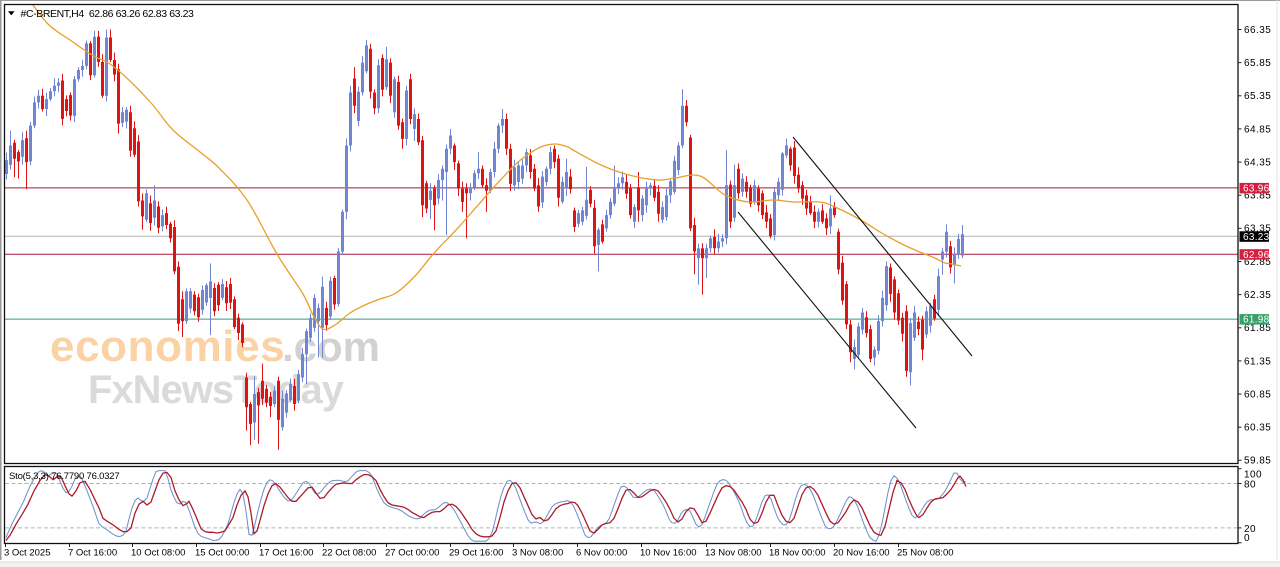 The height and width of the screenshot is (567, 1280). Describe the element at coordinates (1256, 255) in the screenshot. I see `svg-text: 62.96` at that location.